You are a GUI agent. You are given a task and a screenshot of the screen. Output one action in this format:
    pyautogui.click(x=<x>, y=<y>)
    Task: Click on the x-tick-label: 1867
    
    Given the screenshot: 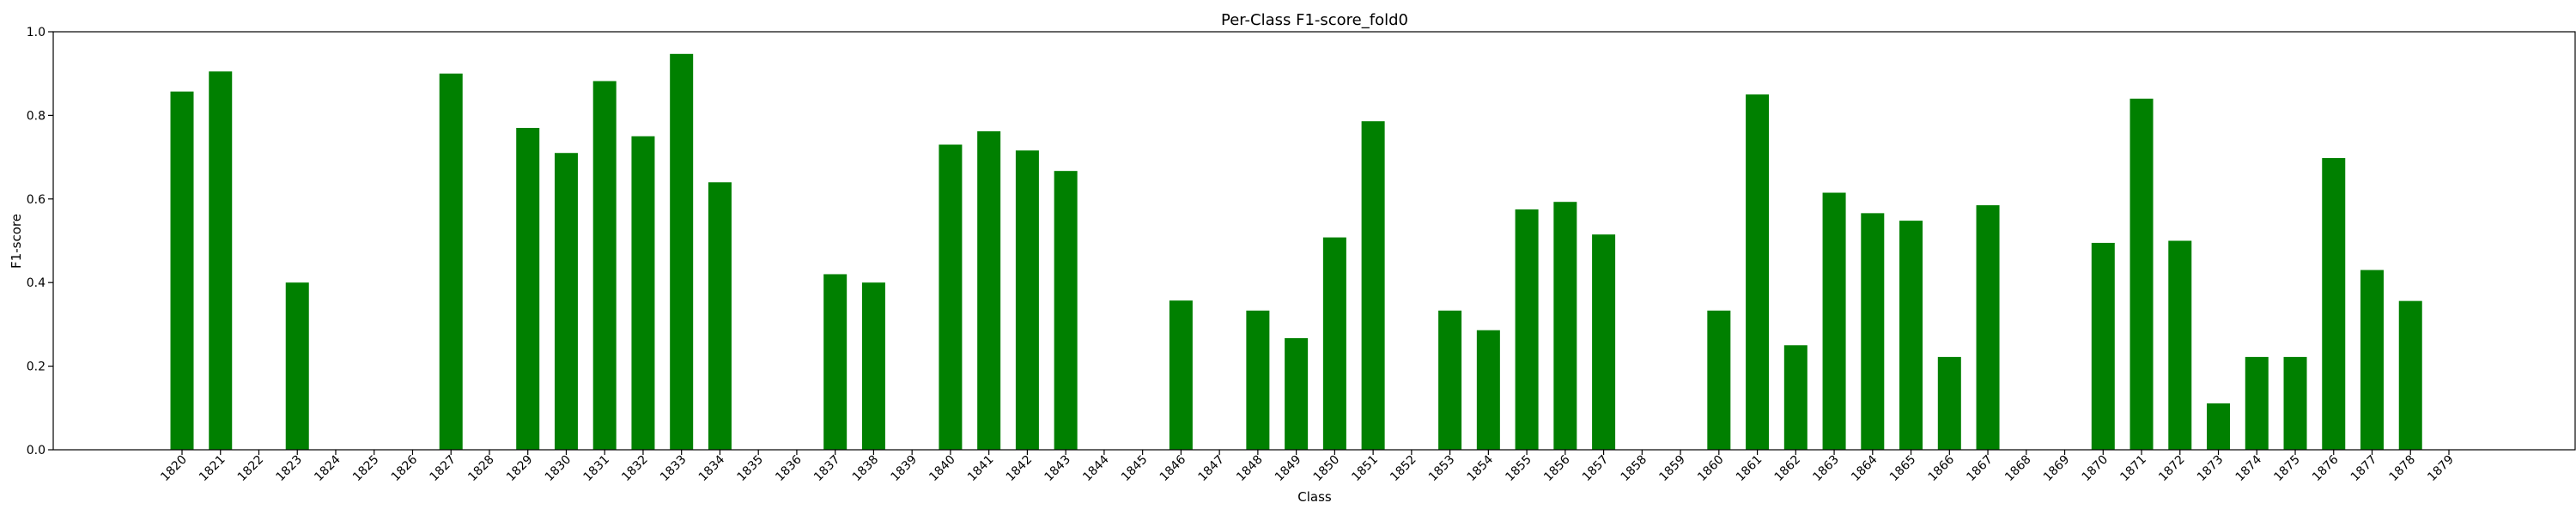 What is the action you would take?
    pyautogui.click(x=1980, y=469)
    